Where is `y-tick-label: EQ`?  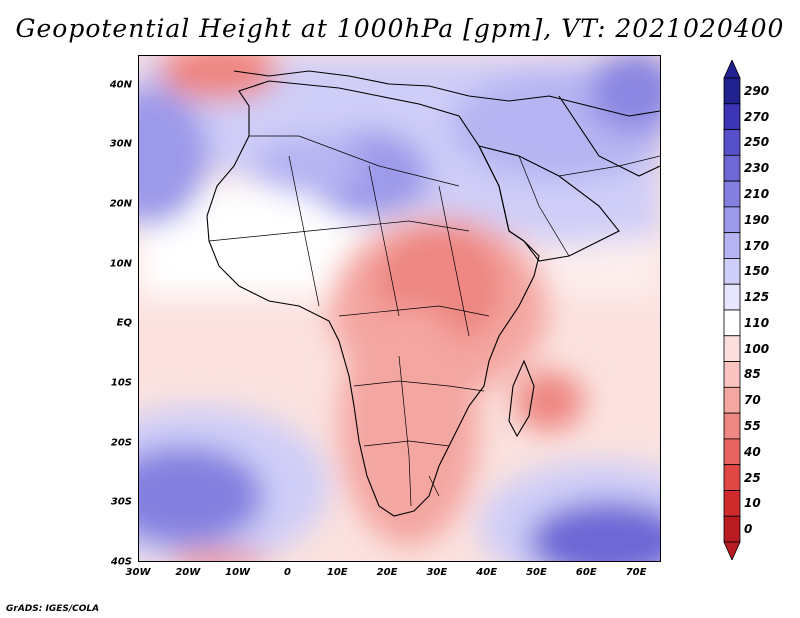 y-tick-label: EQ is located at coordinates (124, 323).